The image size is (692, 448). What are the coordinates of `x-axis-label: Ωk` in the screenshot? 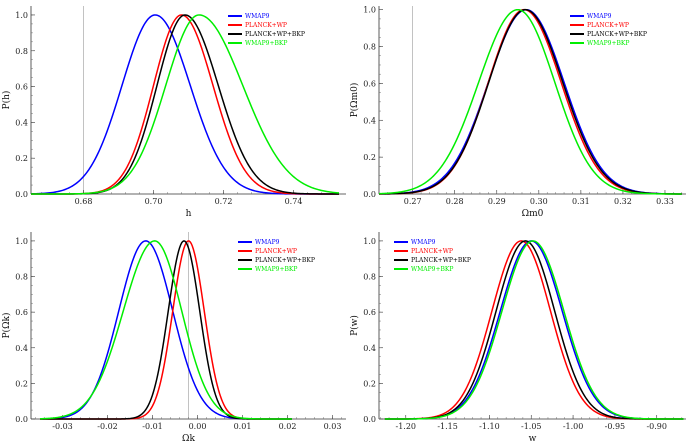 It's located at (188, 439).